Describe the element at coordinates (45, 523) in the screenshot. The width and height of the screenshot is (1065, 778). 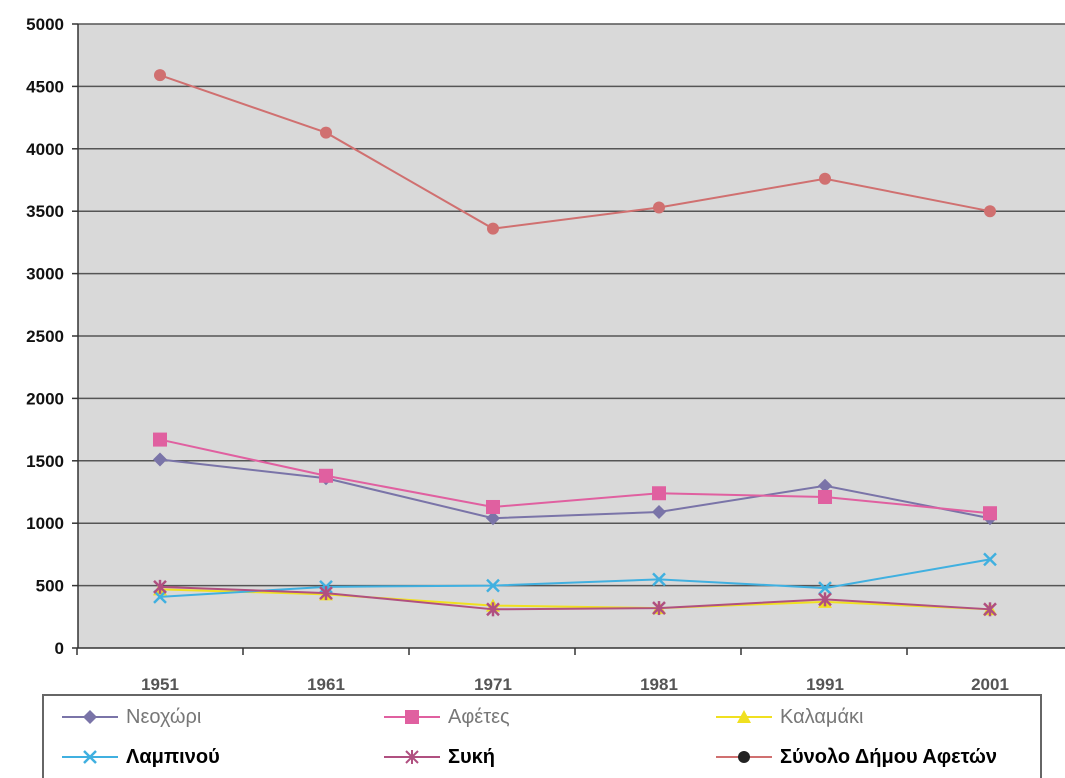
I see `y-tick-label: 1000` at that location.